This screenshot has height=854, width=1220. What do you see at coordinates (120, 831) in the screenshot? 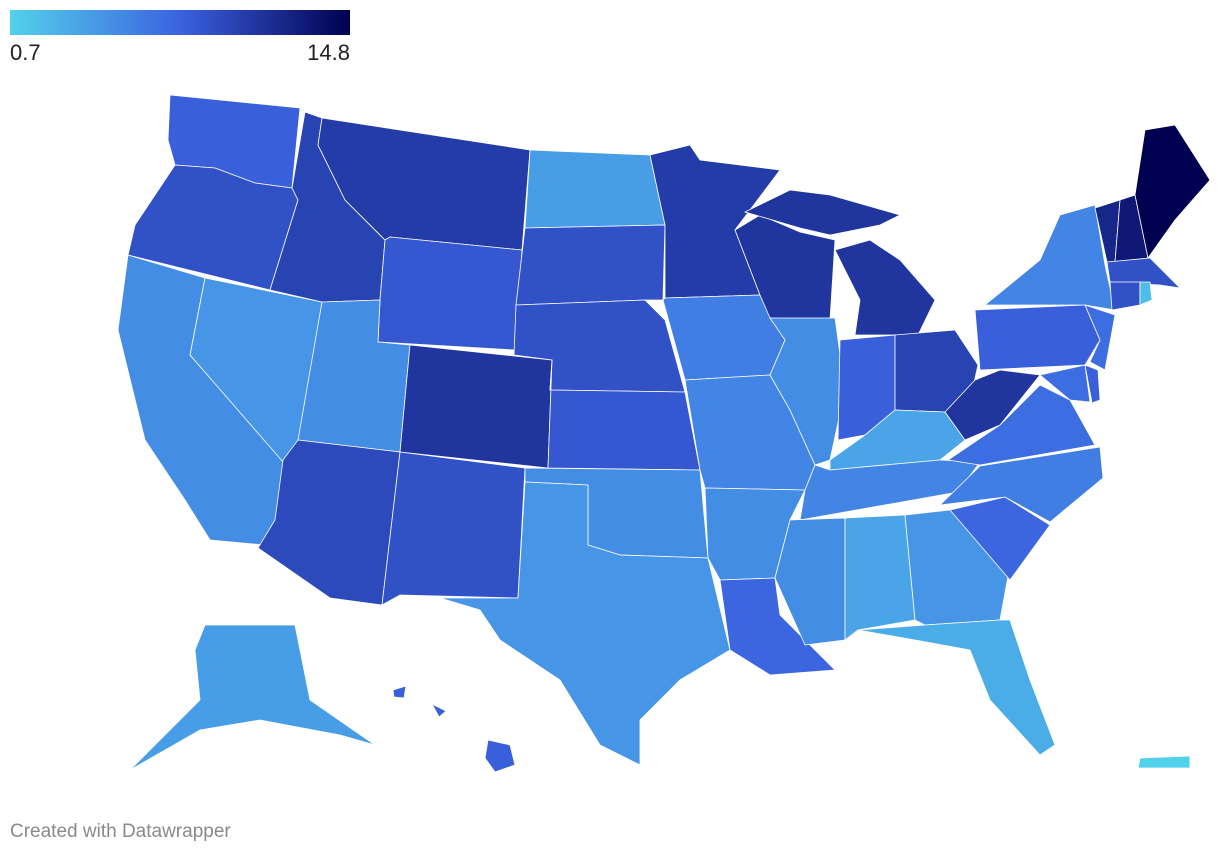
I see `footer: Created with Datawrapper` at bounding box center [120, 831].